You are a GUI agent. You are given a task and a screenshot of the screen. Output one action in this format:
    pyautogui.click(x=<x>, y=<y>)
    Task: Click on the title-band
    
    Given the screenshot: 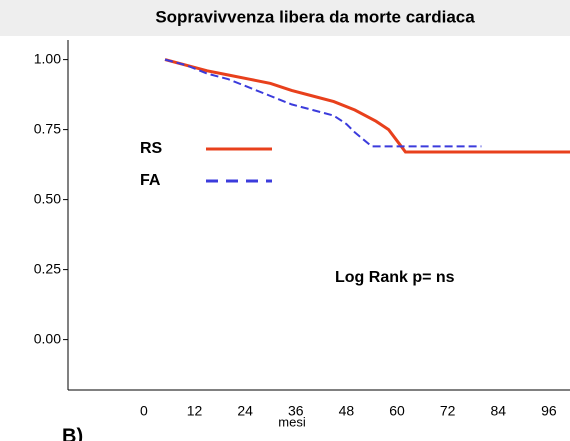 What is the action you would take?
    pyautogui.click(x=285, y=18)
    